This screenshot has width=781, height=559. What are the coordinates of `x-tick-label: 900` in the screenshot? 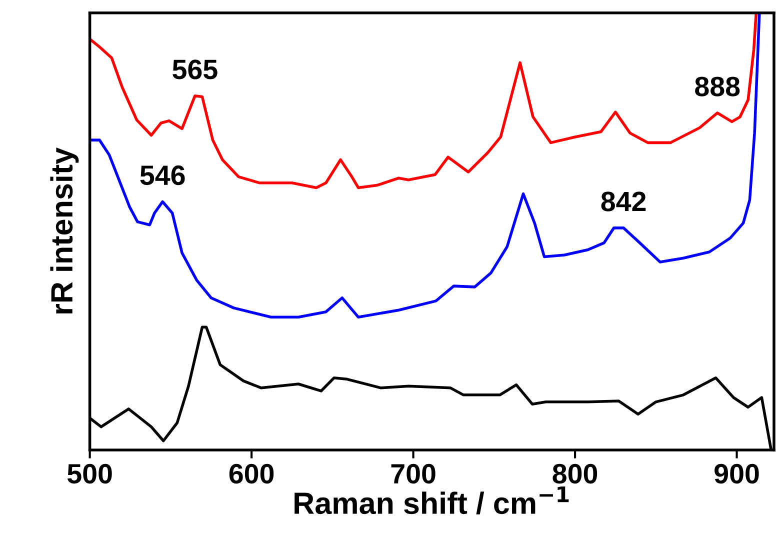 It's located at (736, 474).